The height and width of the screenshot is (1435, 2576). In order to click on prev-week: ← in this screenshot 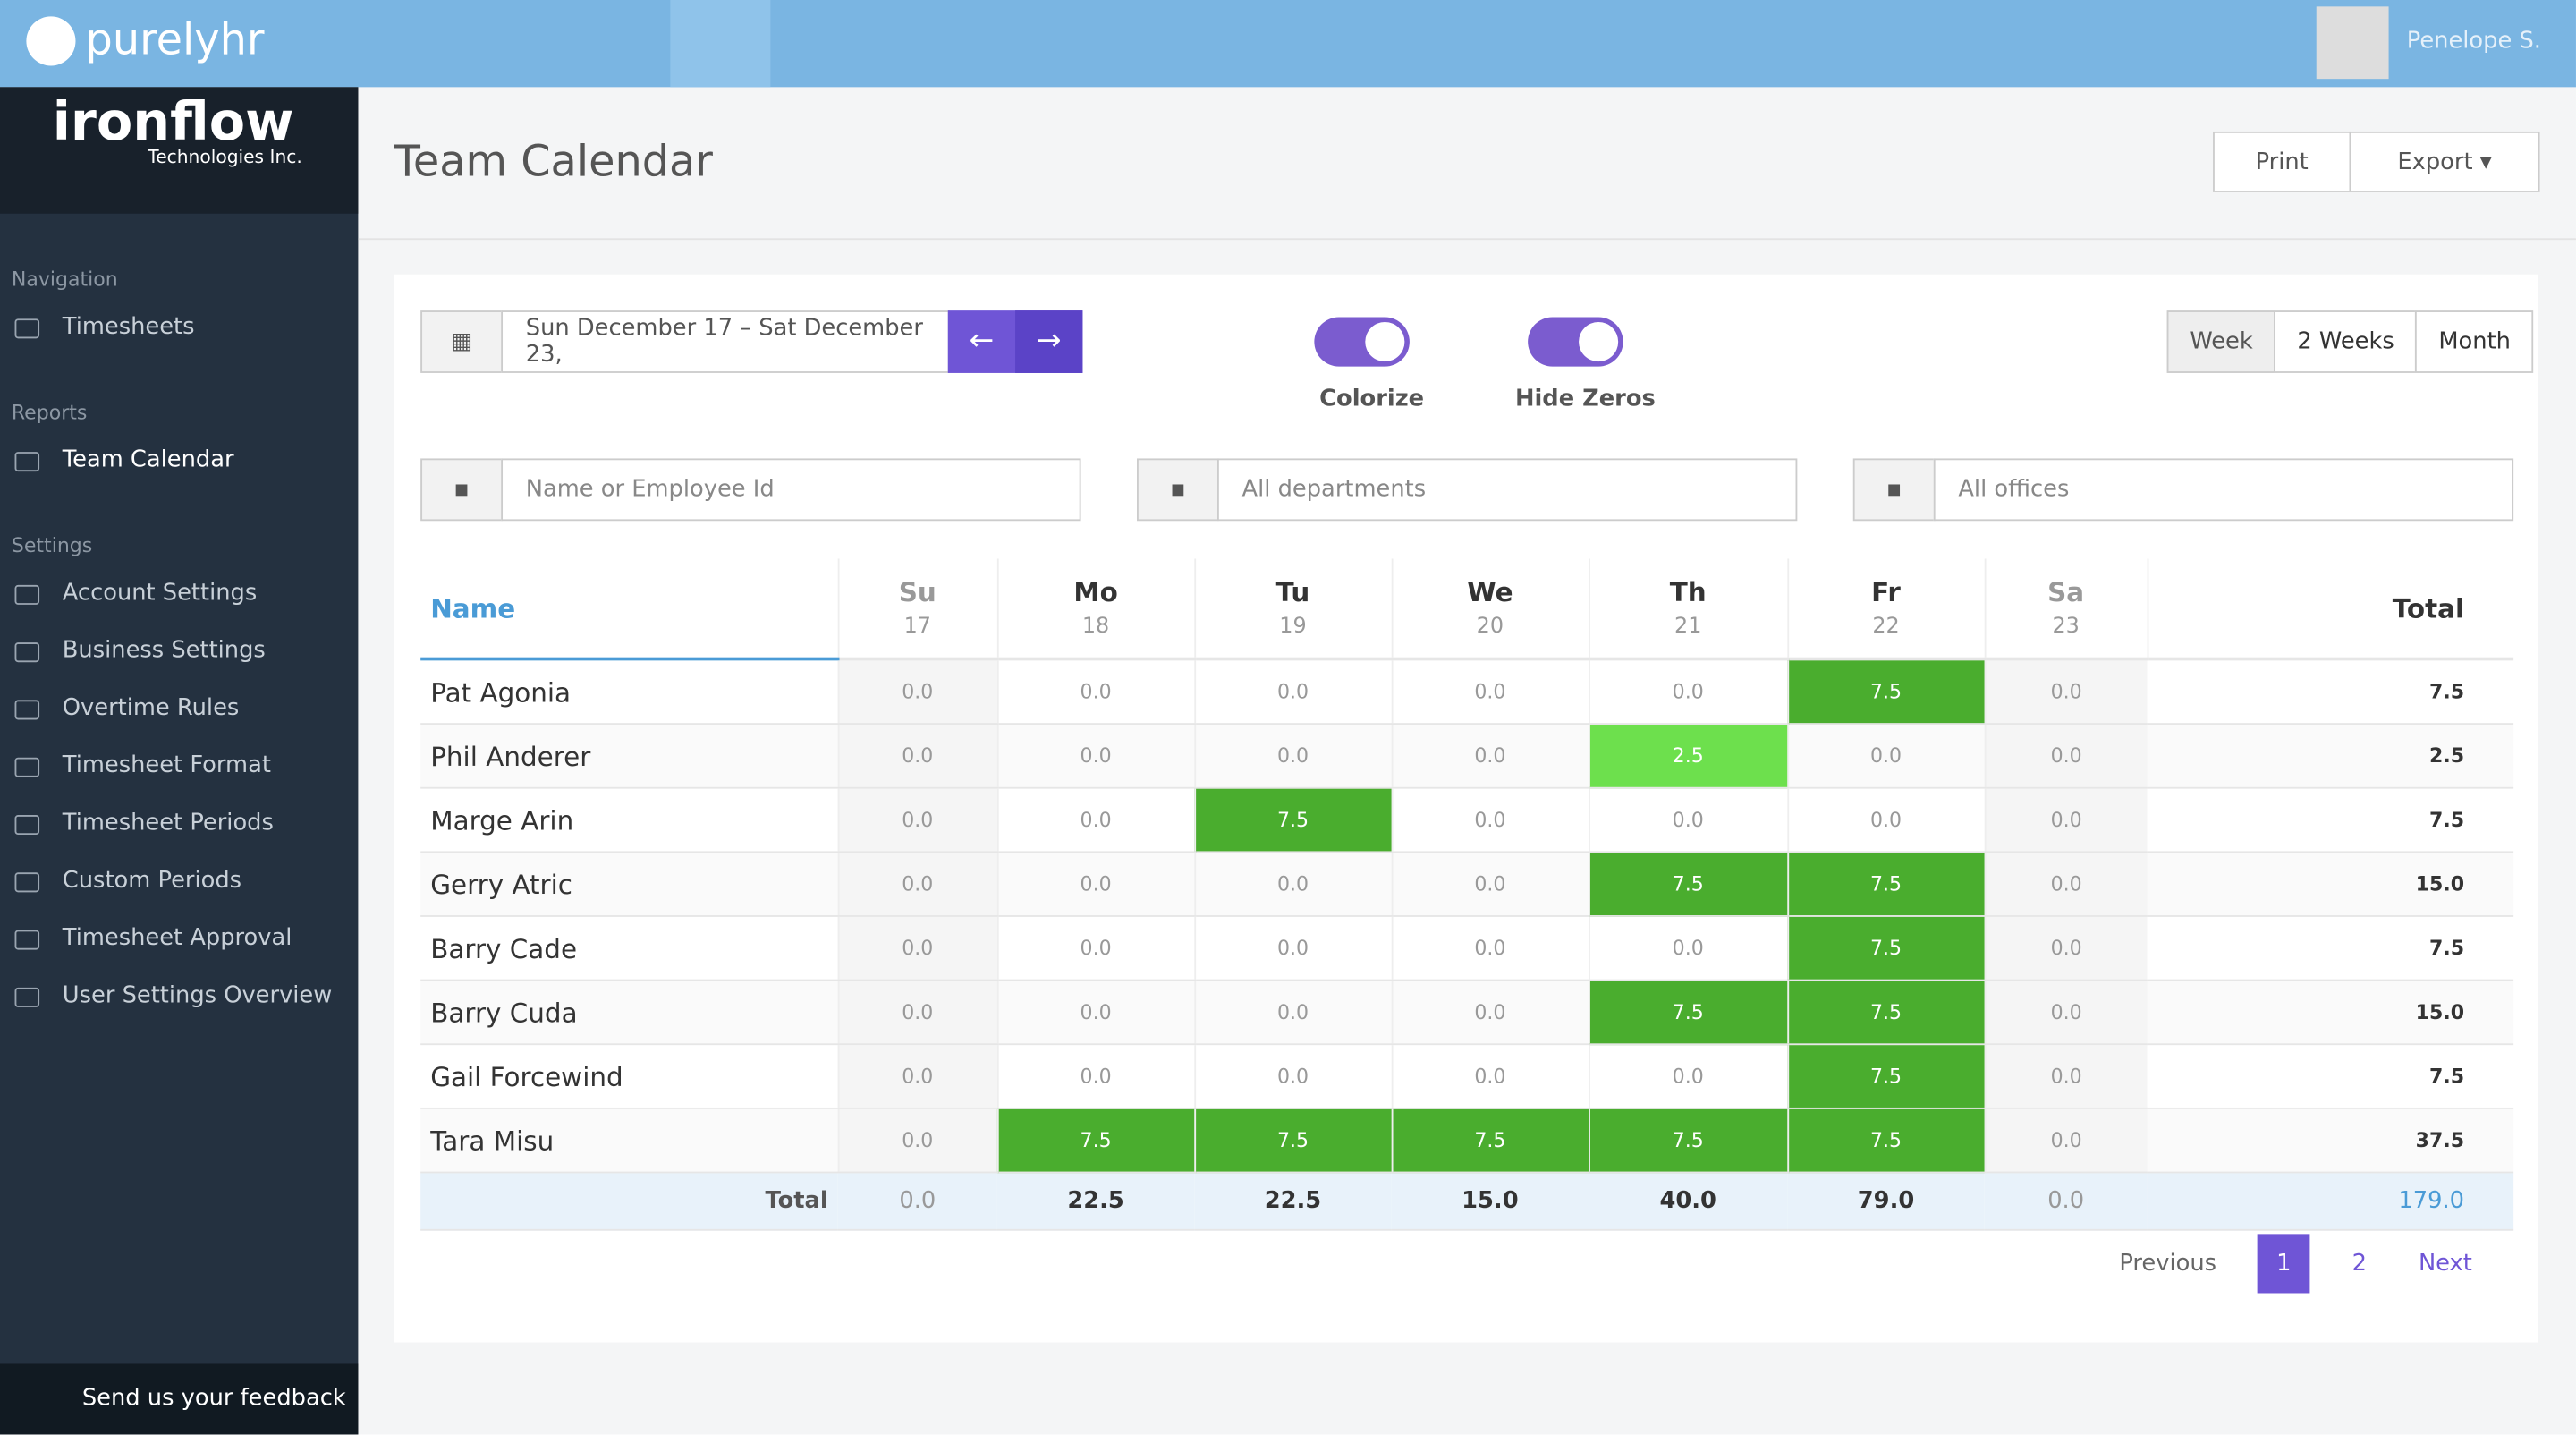, I will do `click(982, 341)`.